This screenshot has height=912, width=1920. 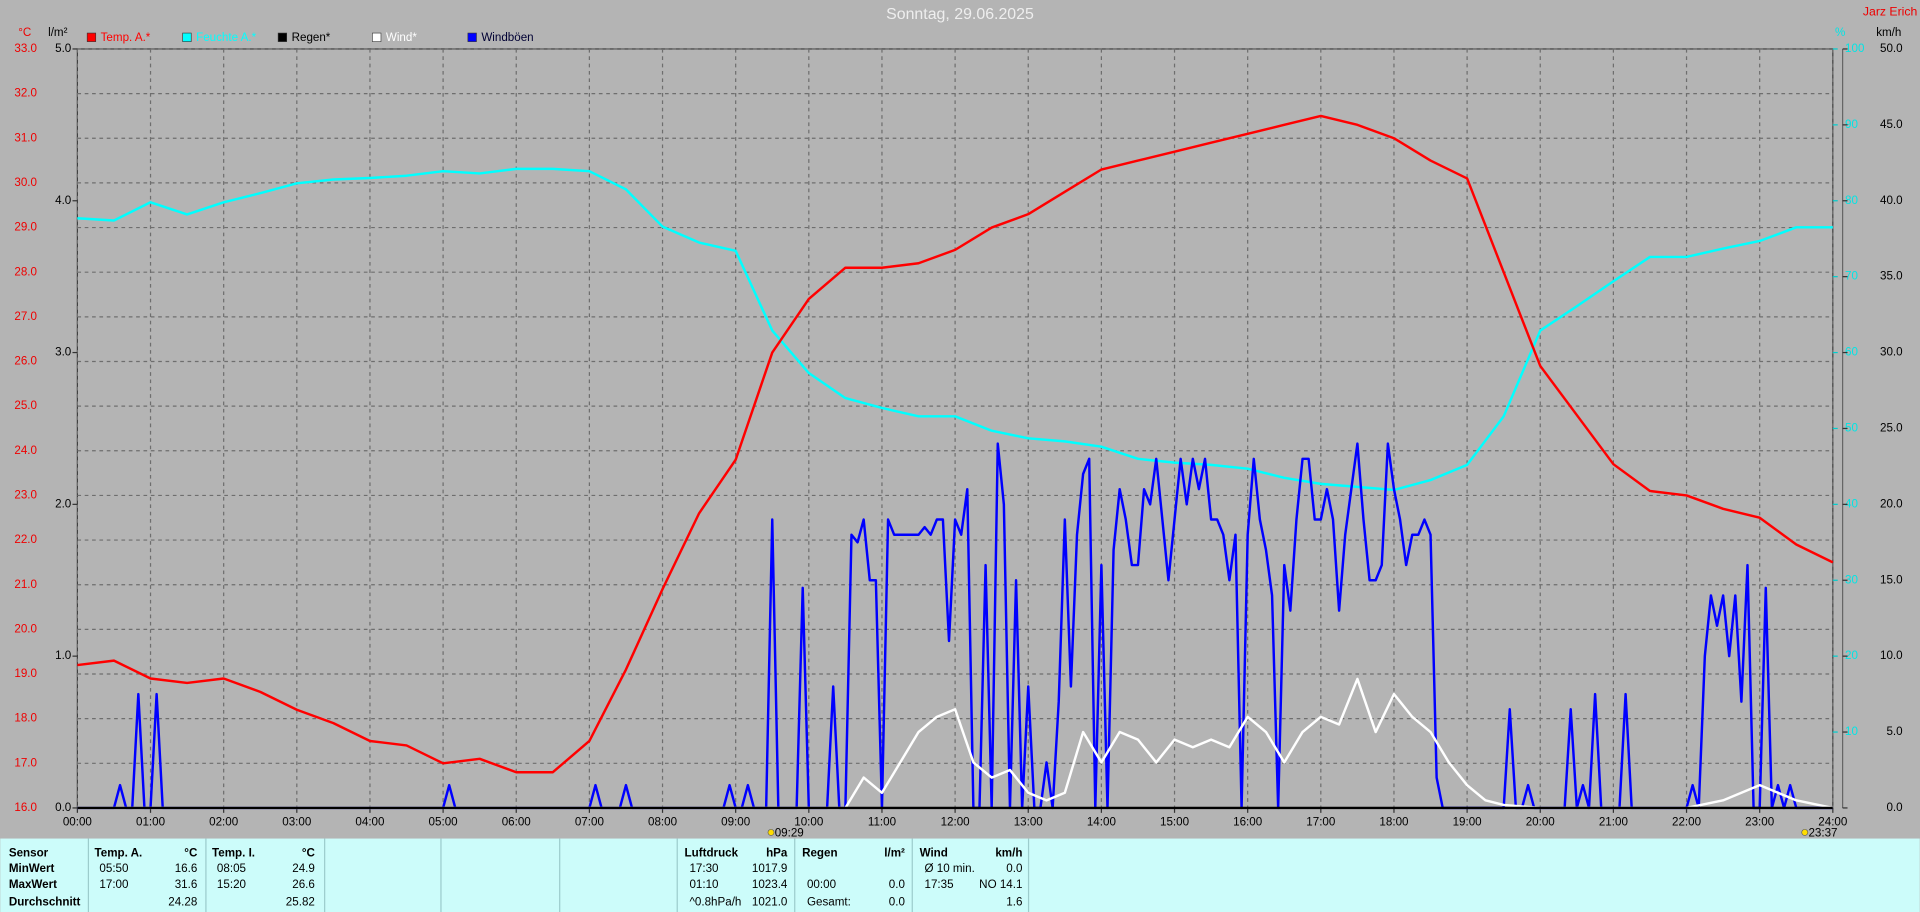 What do you see at coordinates (1832, 822) in the screenshot?
I see `x-tick-label: 24:00` at bounding box center [1832, 822].